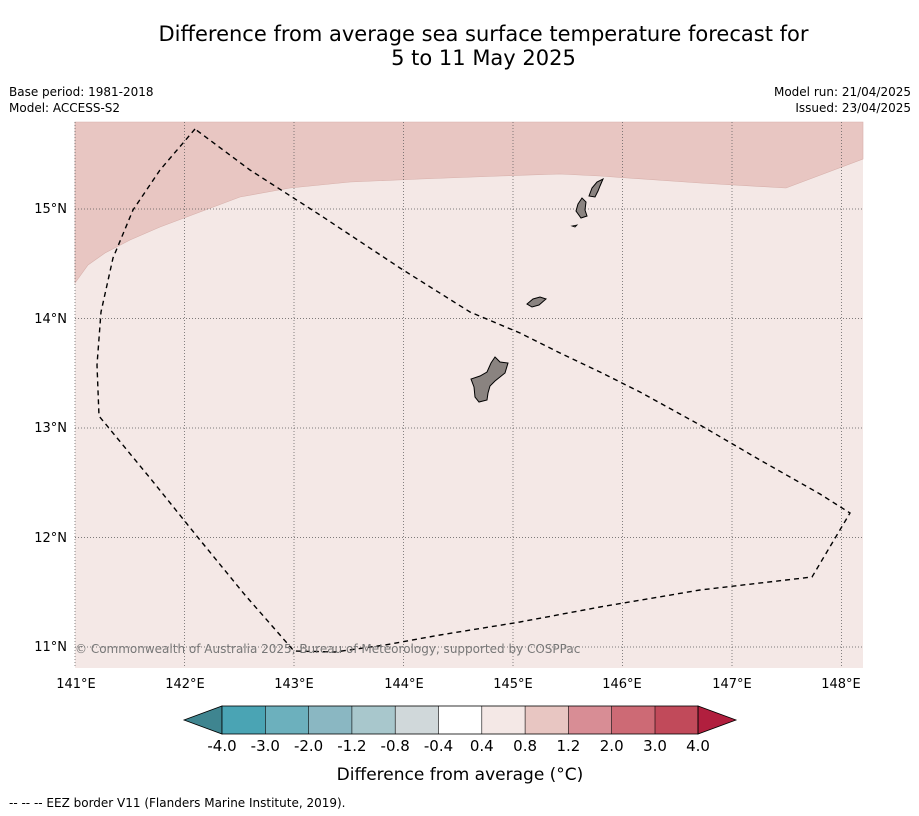 The height and width of the screenshot is (816, 919). I want to click on colorbar-tick: -2.0, so click(308, 746).